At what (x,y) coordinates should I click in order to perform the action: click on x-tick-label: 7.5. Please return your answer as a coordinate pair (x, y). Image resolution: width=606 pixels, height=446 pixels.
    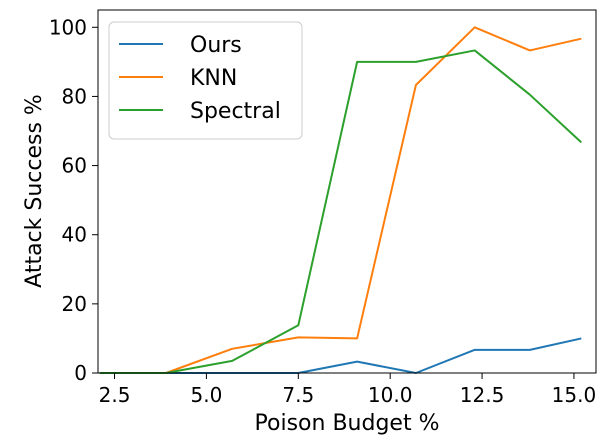
    Looking at the image, I should click on (298, 395).